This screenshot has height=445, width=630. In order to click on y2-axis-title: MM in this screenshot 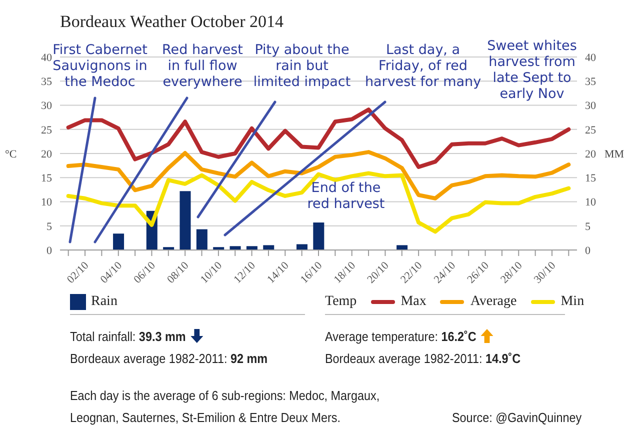, I will do `click(614, 154)`.